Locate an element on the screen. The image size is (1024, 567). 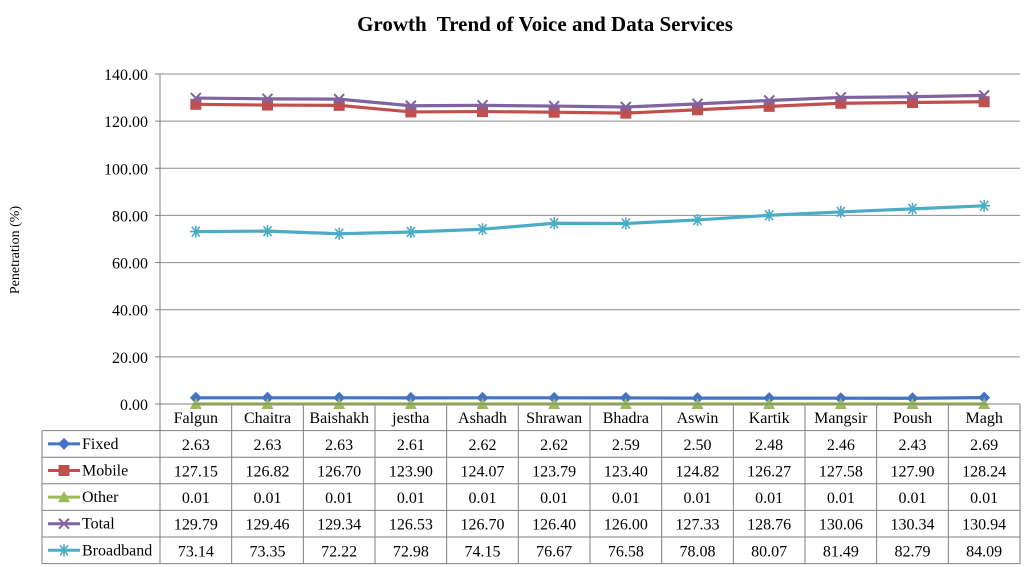
data-label-broadband: 82.79 is located at coordinates (913, 551).